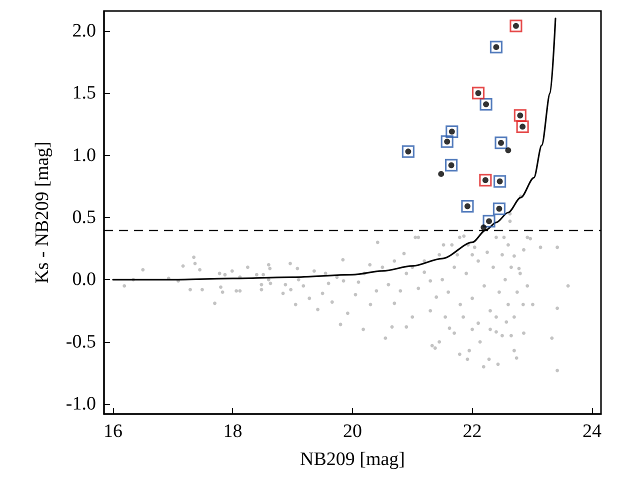 This screenshot has height=483, width=636. What do you see at coordinates (84, 93) in the screenshot?
I see `y-tick-label: 1.5` at bounding box center [84, 93].